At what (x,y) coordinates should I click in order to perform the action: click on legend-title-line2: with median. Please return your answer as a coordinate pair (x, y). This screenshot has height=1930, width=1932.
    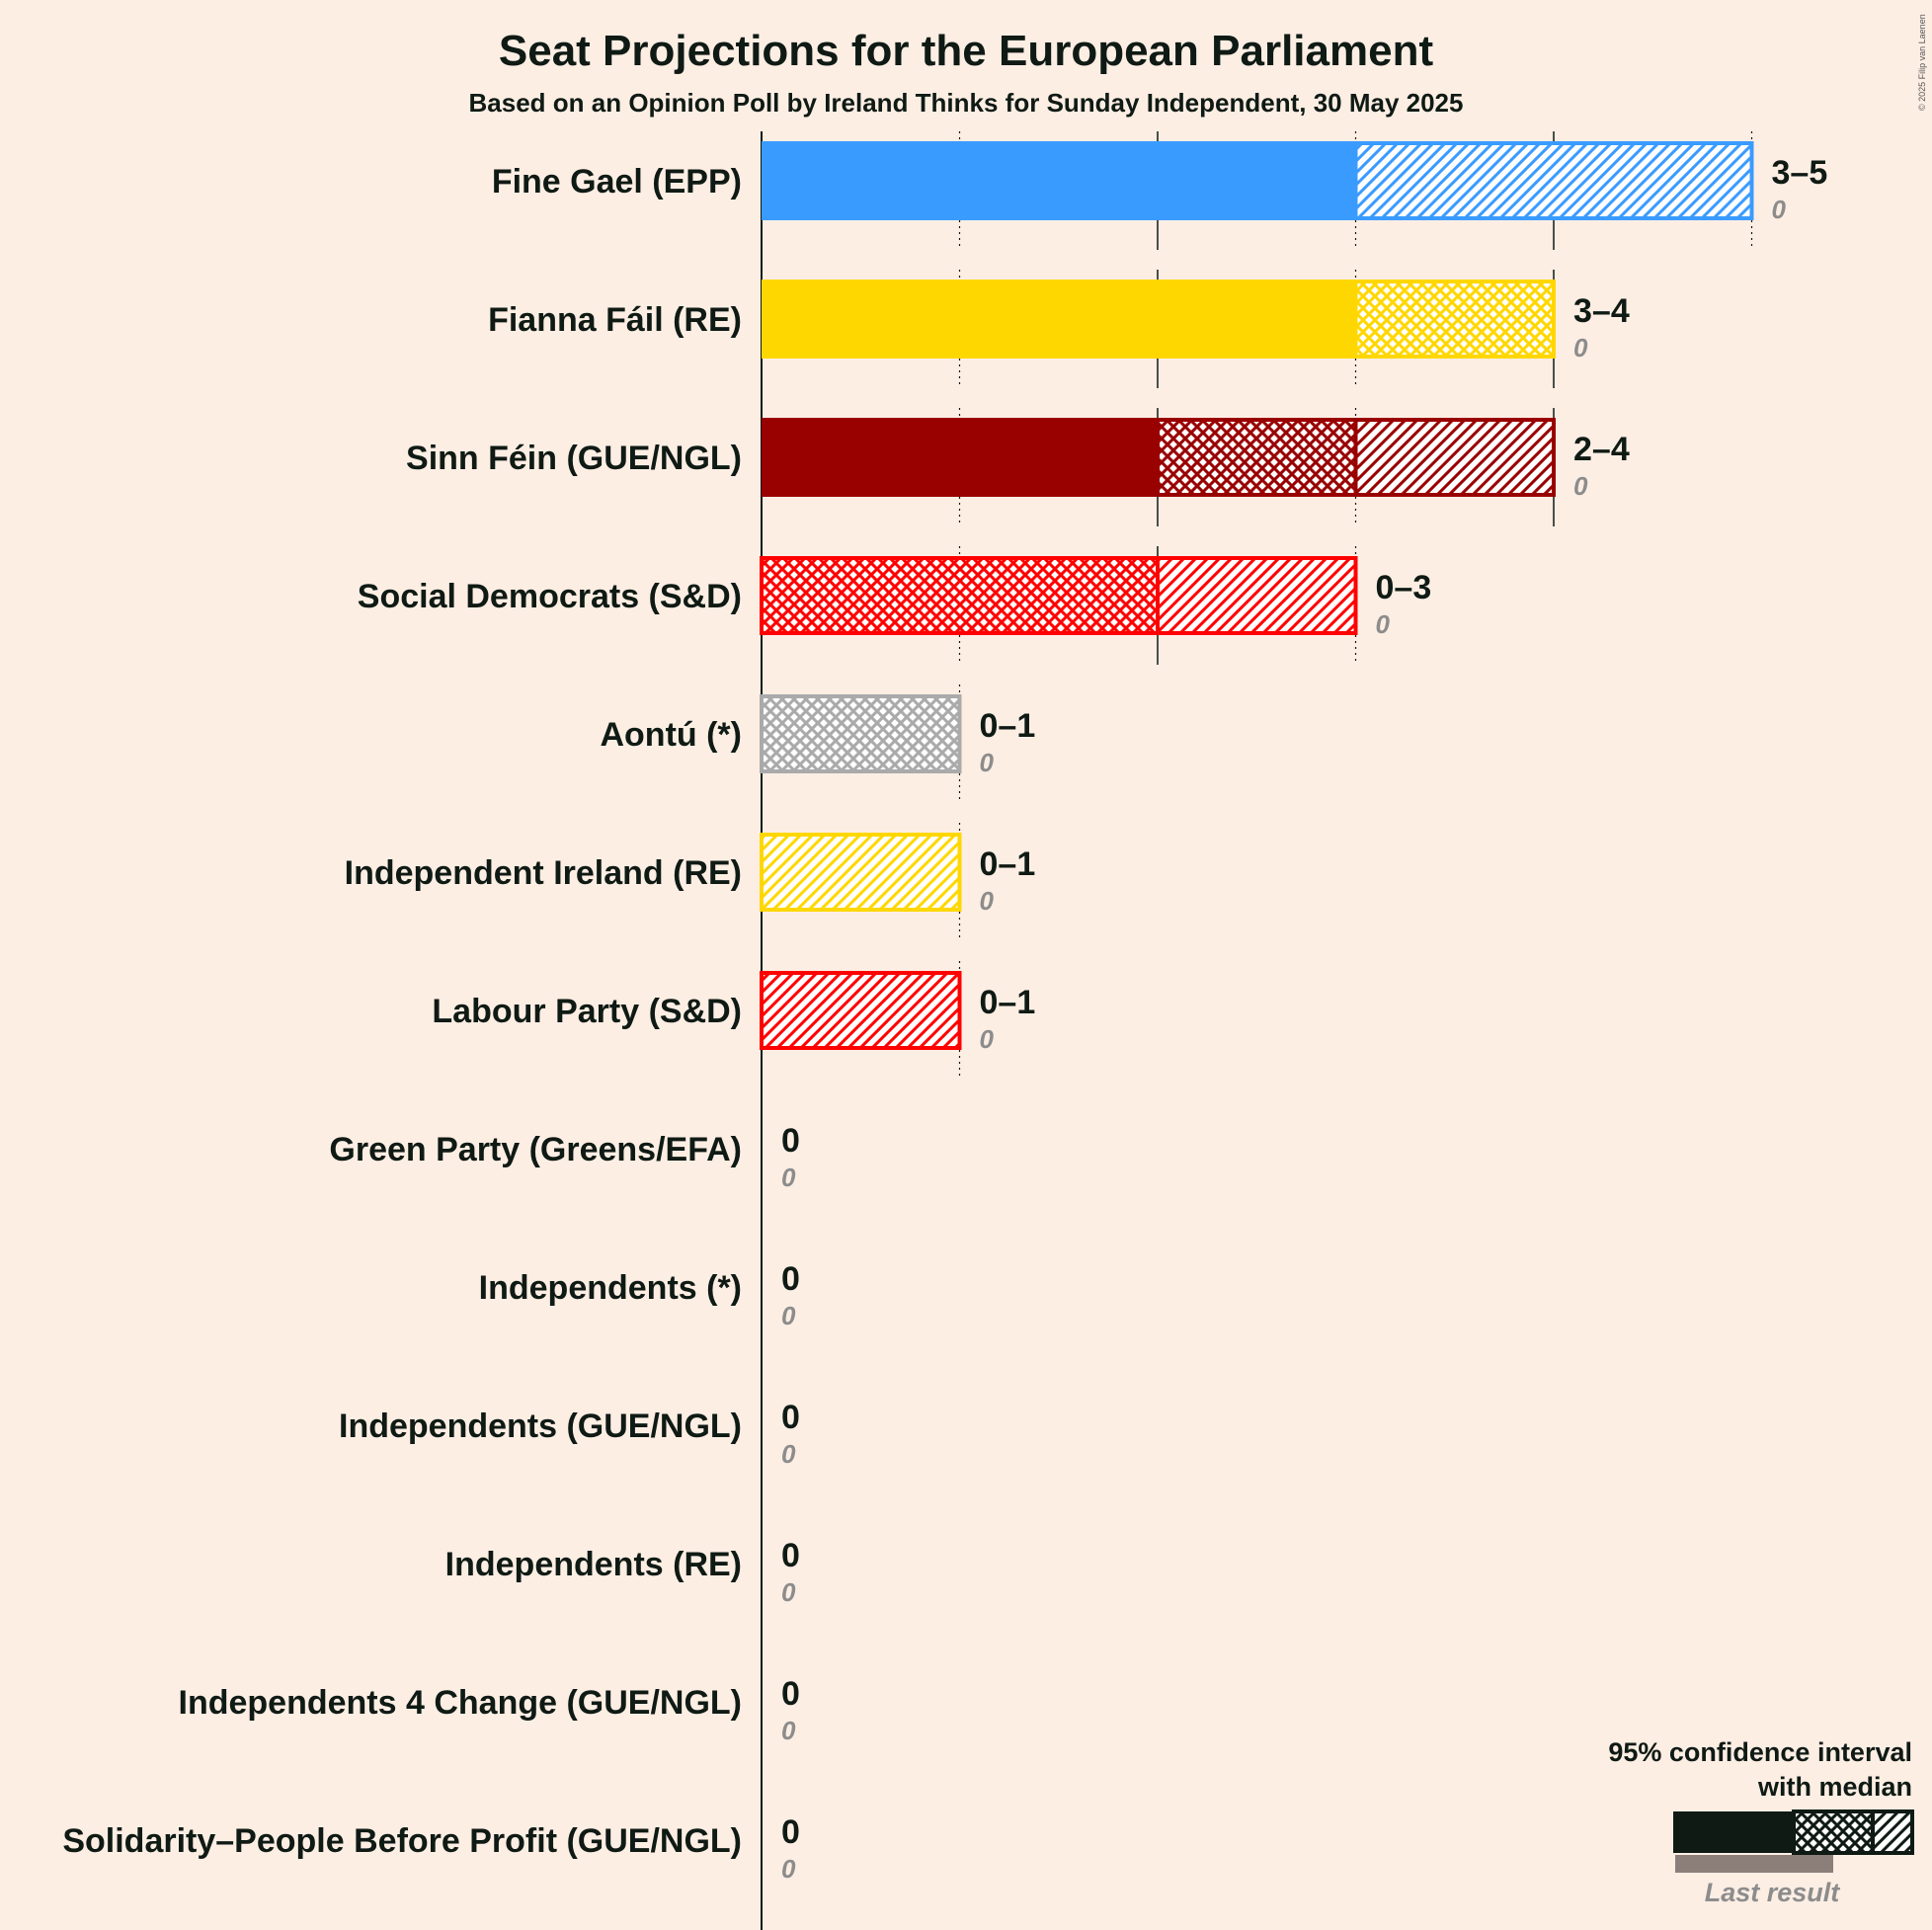
    Looking at the image, I should click on (1834, 1787).